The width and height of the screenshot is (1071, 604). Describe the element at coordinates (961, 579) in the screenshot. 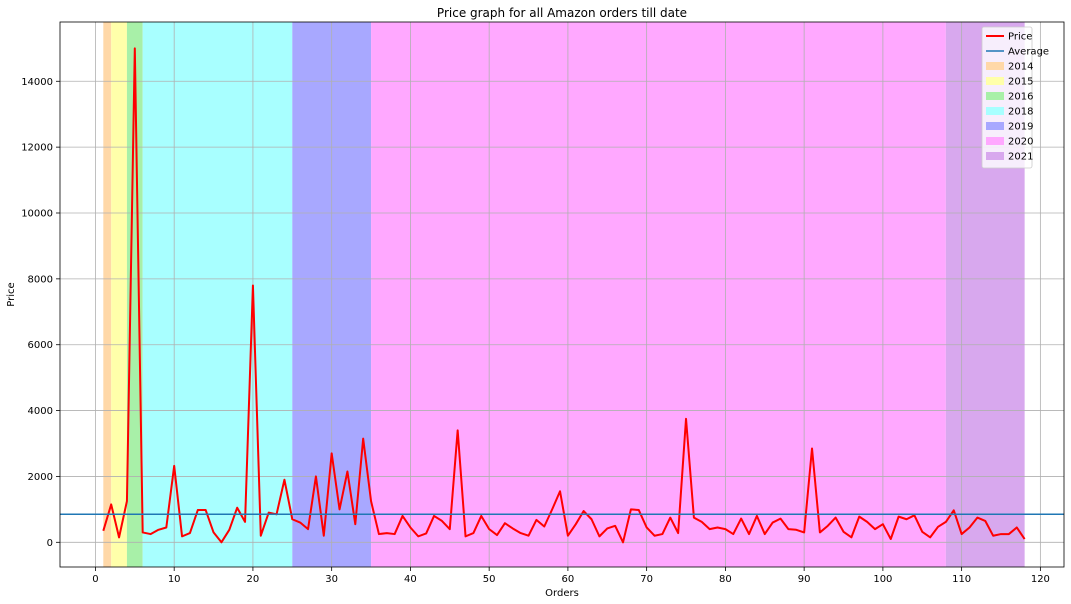

I see `x-tick-label: 110` at that location.